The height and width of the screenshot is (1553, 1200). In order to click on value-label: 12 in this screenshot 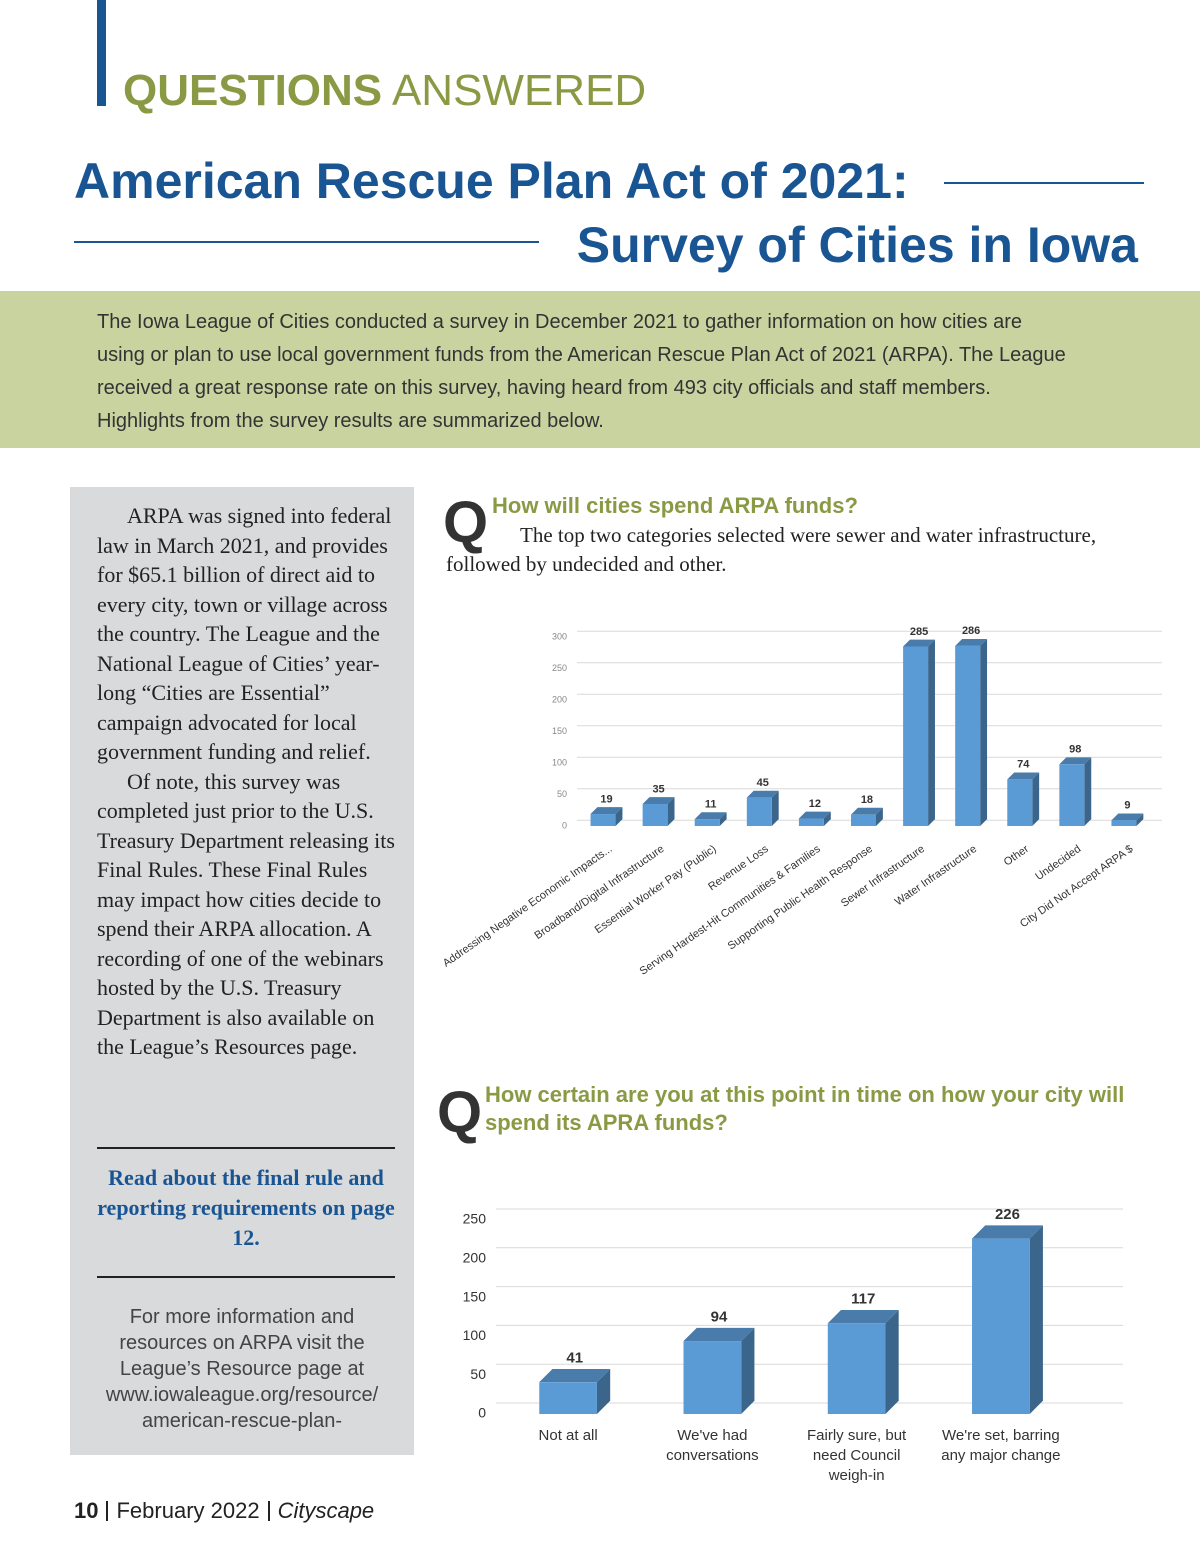, I will do `click(815, 804)`.